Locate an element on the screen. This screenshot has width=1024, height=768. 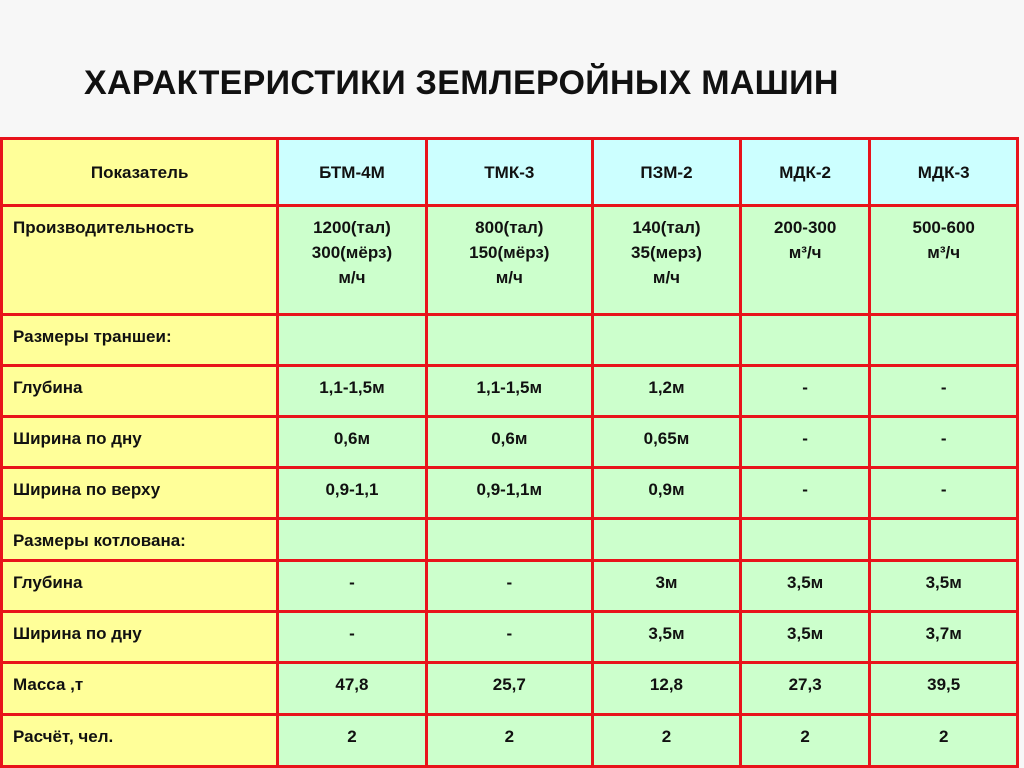
row-label: Размеры траншеи: is located at coordinates (140, 340).